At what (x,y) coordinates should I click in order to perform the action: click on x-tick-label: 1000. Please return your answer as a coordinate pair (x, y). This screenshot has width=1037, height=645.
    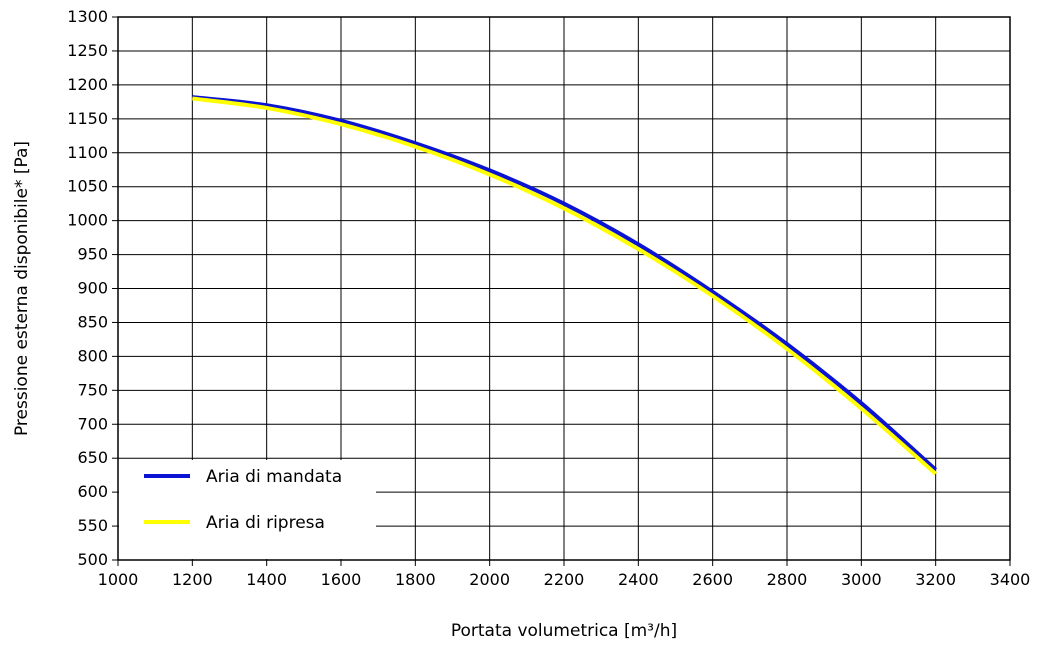
    Looking at the image, I should click on (118, 579).